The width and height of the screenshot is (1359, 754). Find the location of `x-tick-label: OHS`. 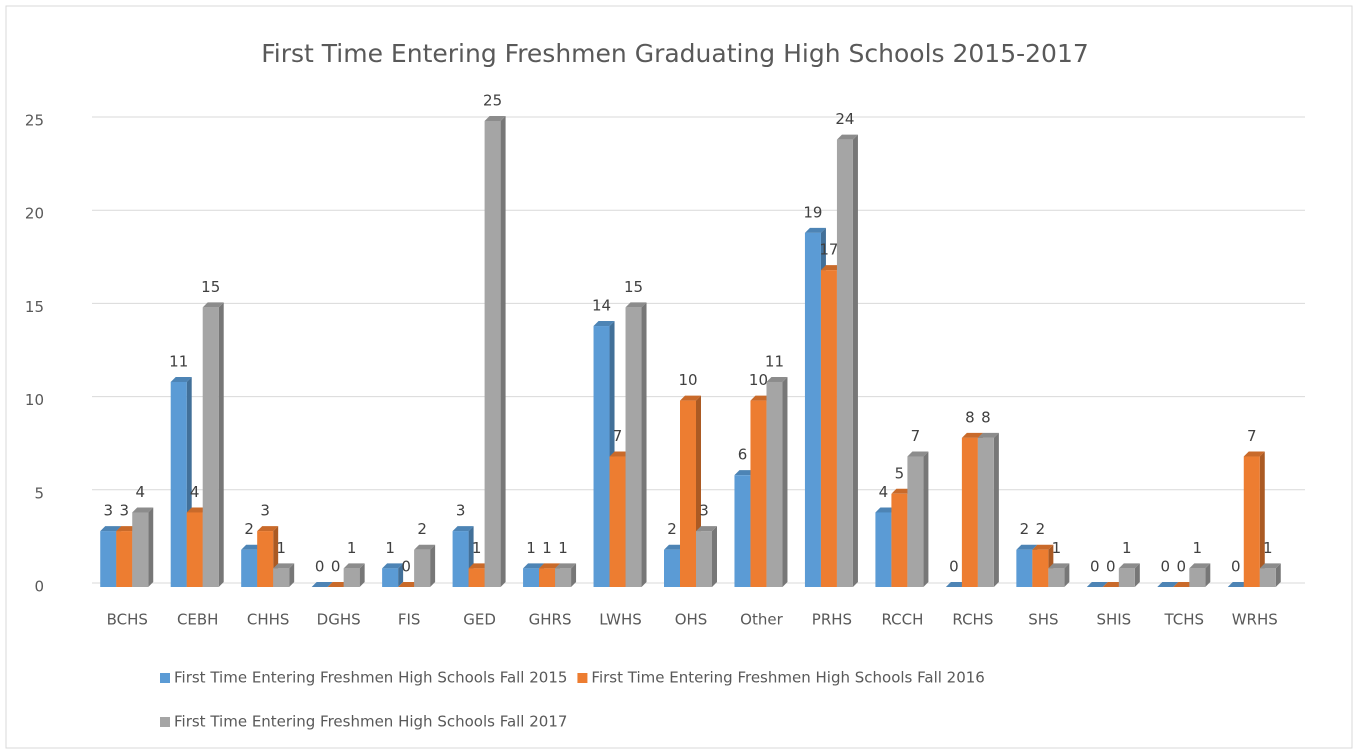

x-tick-label: OHS is located at coordinates (691, 620).